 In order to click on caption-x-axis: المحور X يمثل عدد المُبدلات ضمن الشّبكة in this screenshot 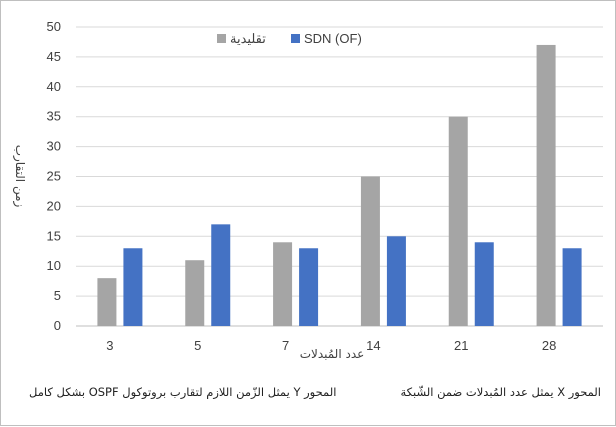, I will do `click(501, 392)`.